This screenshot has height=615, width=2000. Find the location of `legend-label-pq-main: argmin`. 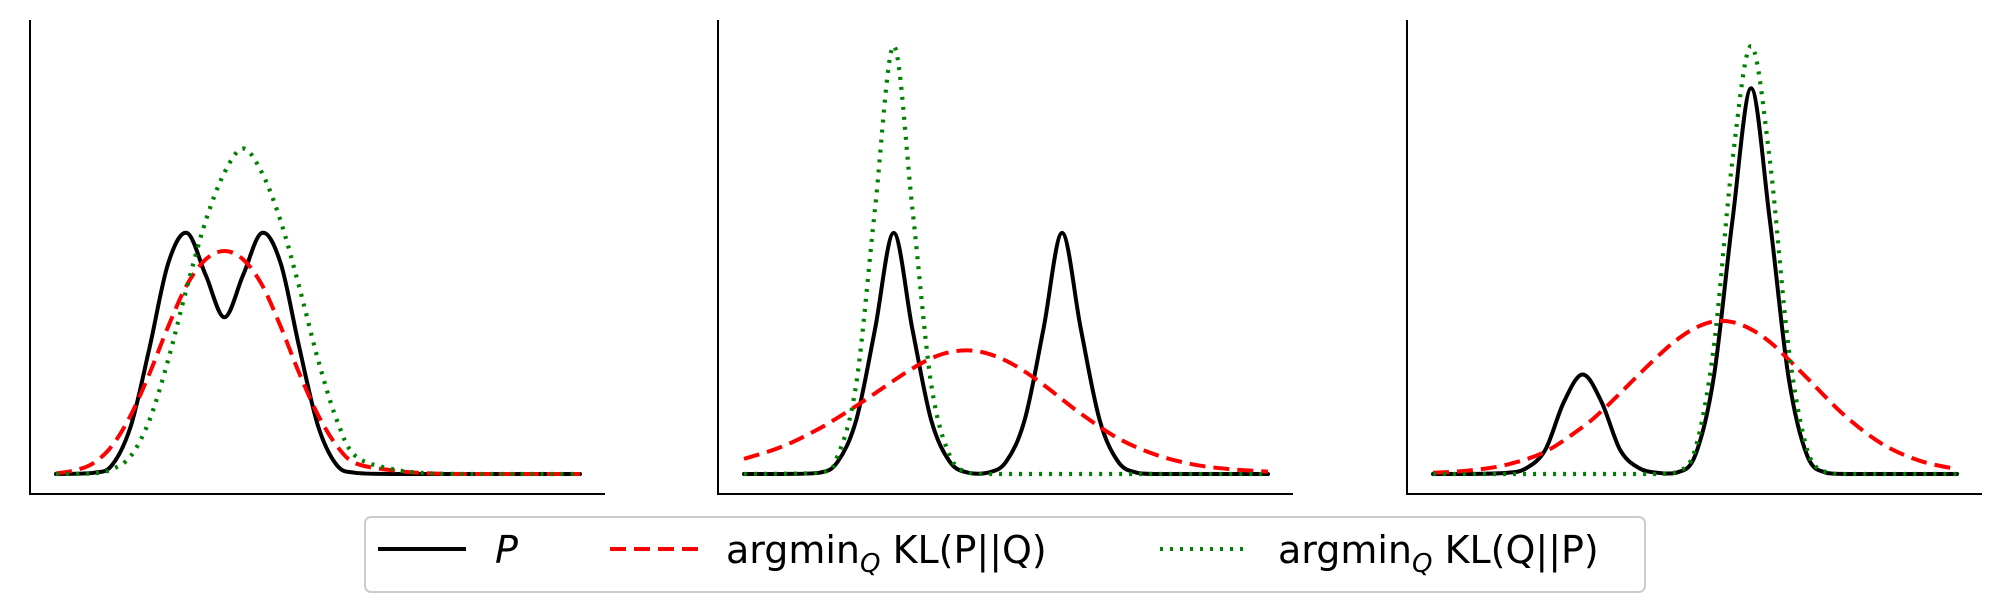

legend-label-pq-main: argmin is located at coordinates (793, 550).